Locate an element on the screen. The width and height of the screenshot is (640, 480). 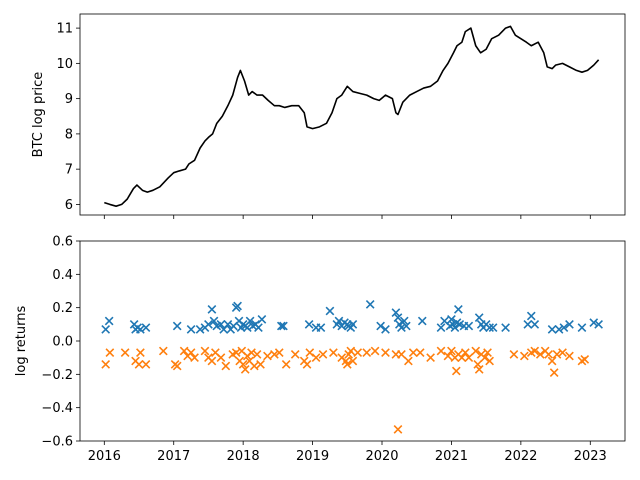
returns-y-tick-label: 0.4 is located at coordinates (62, 275).